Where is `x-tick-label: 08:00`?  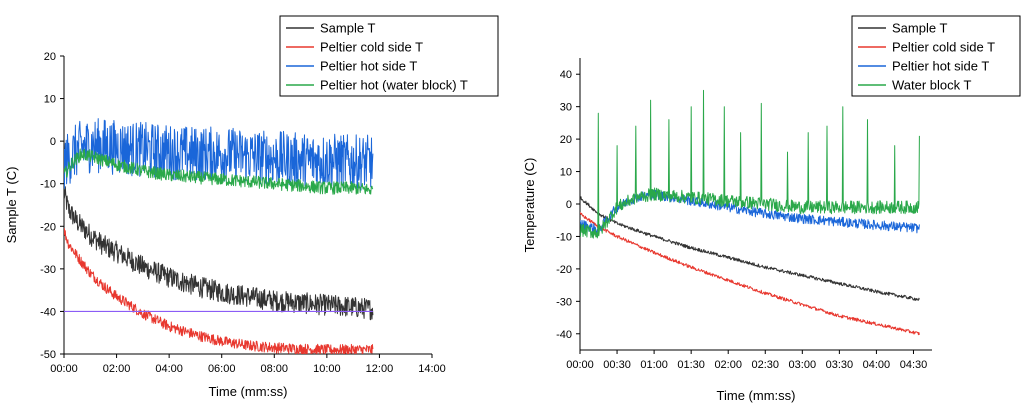 x-tick-label: 08:00 is located at coordinates (275, 369).